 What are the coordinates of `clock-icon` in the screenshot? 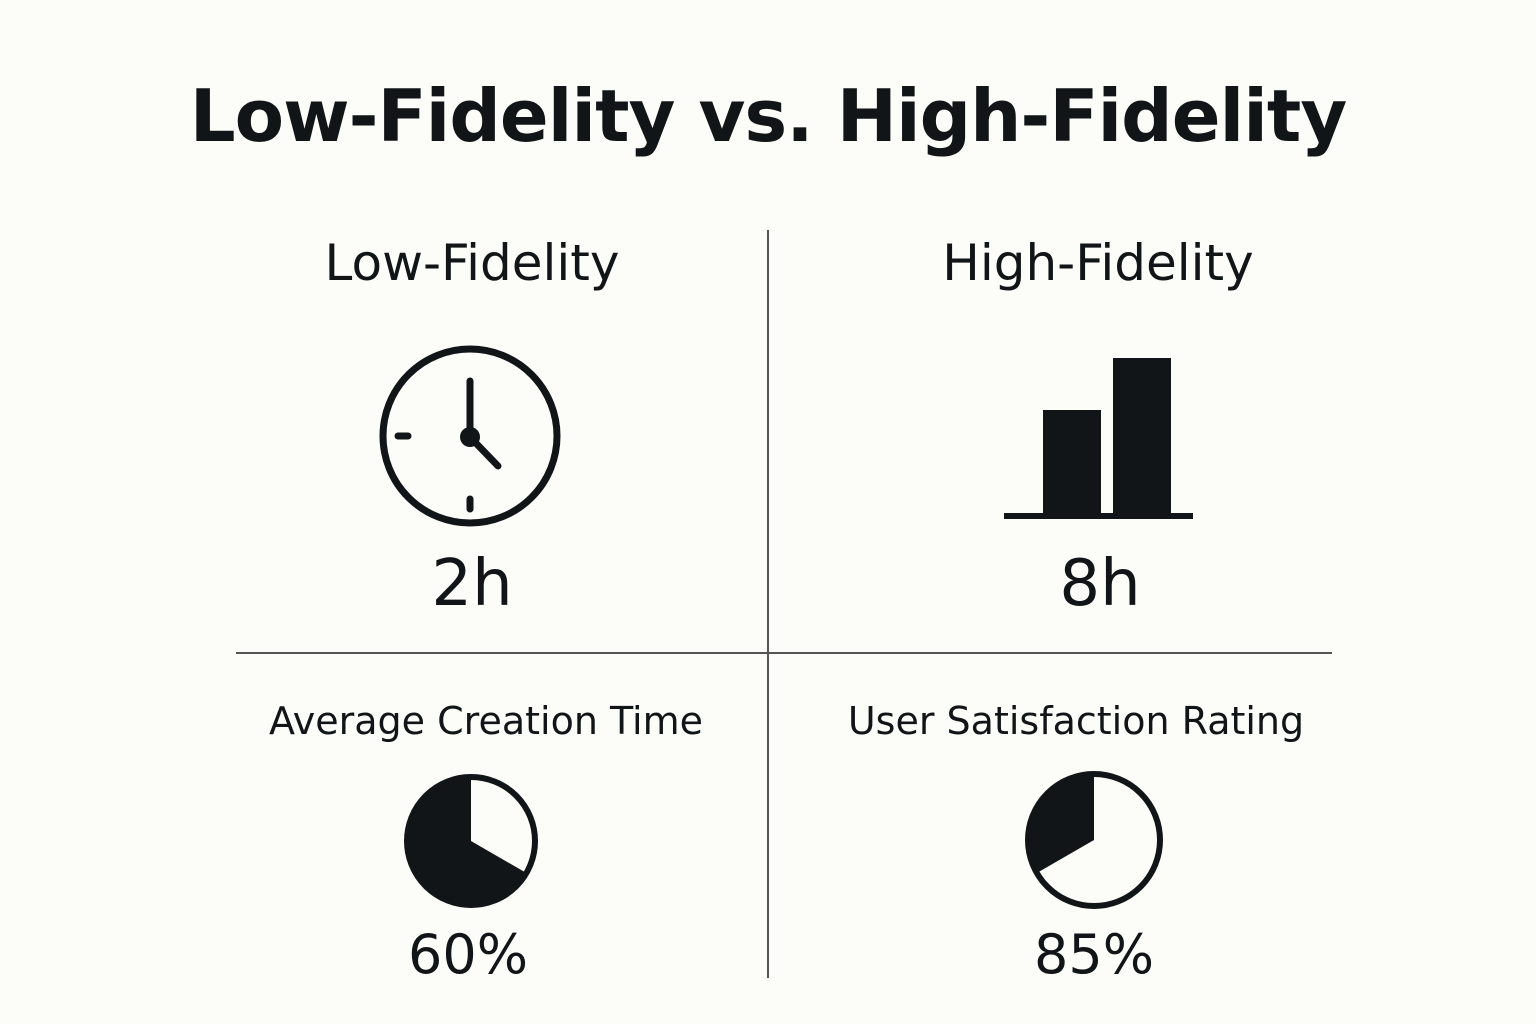 It's located at (470, 436).